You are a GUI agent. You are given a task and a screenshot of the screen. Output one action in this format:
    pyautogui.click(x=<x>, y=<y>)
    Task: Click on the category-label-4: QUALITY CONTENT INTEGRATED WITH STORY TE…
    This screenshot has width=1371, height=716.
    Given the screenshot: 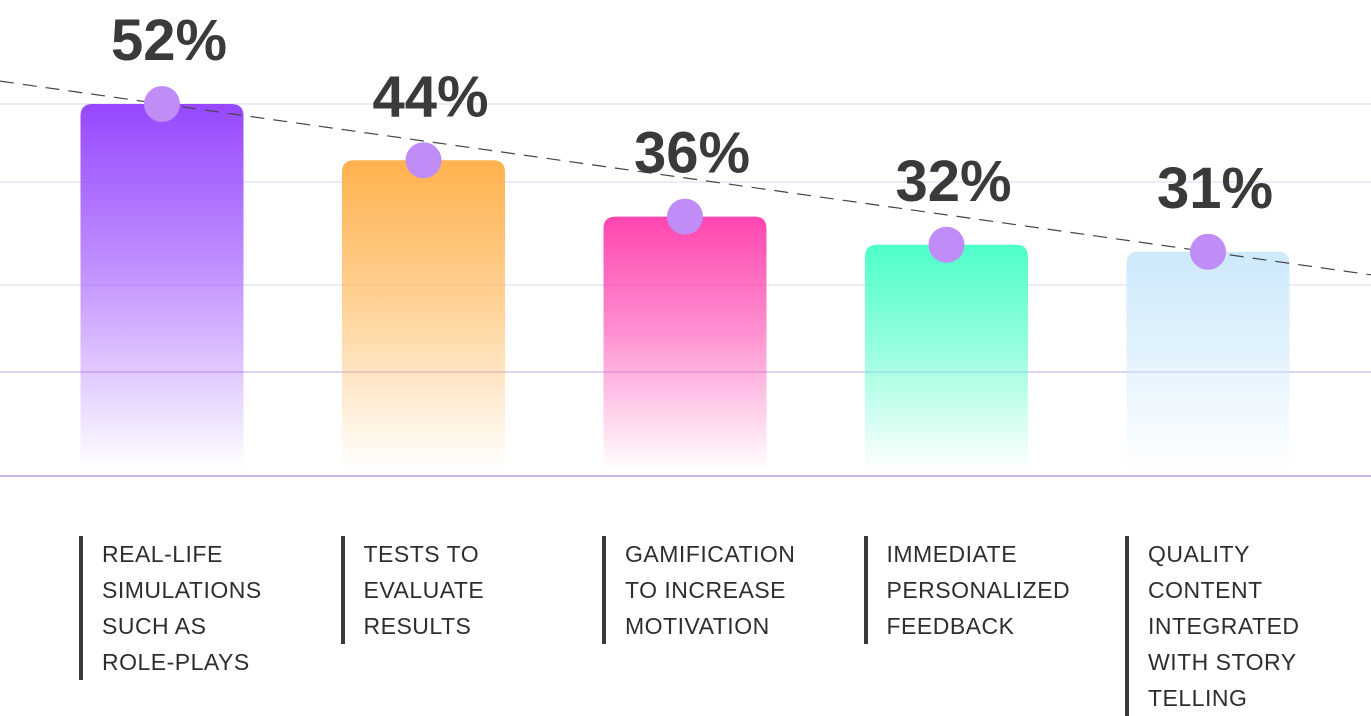 What is the action you would take?
    pyautogui.click(x=1248, y=626)
    